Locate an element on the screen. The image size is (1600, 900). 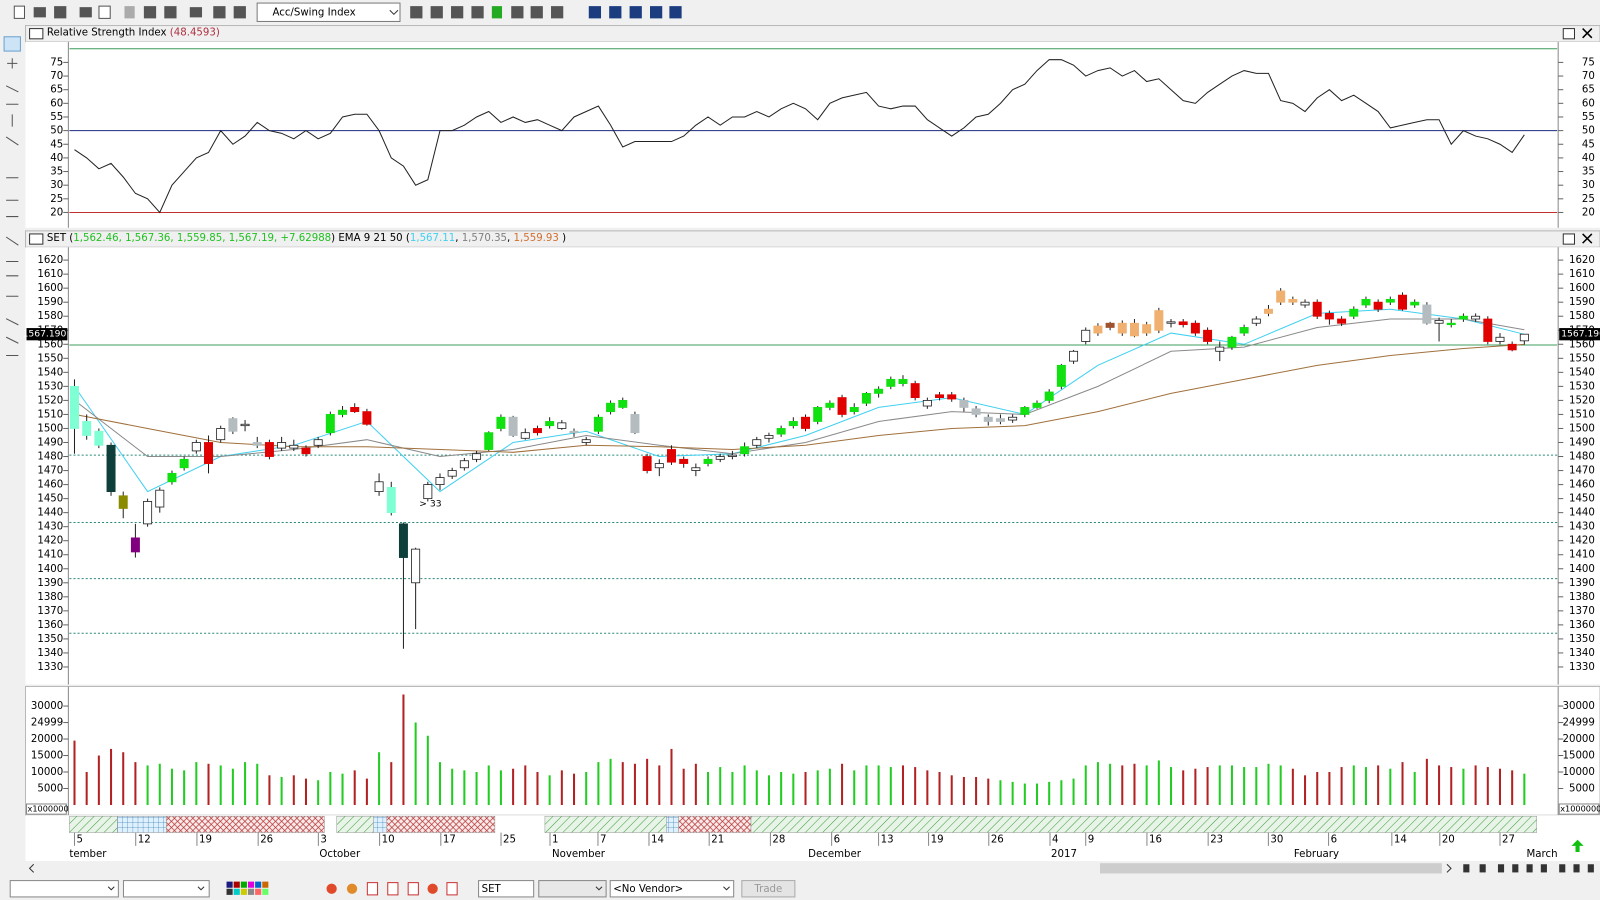
y-tick-label: 10000 is located at coordinates (47, 772).